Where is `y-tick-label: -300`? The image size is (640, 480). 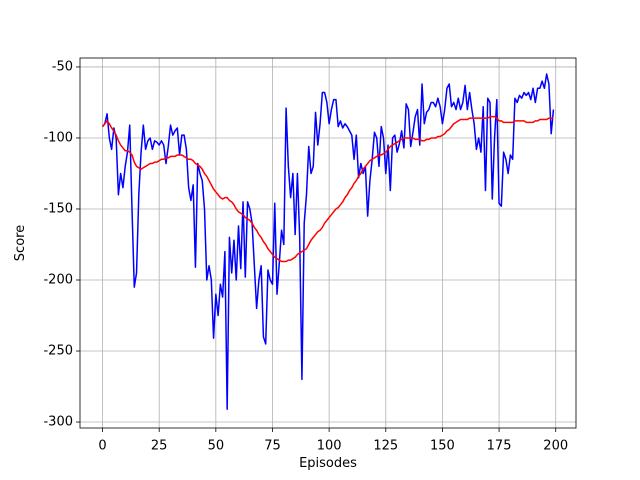 y-tick-label: -300 is located at coordinates (58, 422).